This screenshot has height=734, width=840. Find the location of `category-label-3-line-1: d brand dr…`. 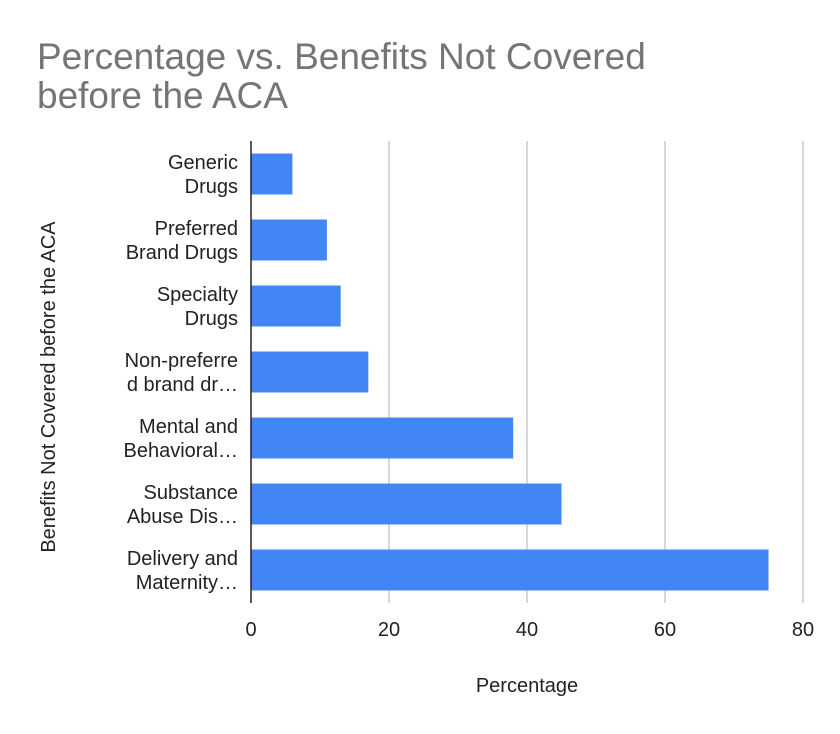

category-label-3-line-1: d brand dr… is located at coordinates (182, 385).